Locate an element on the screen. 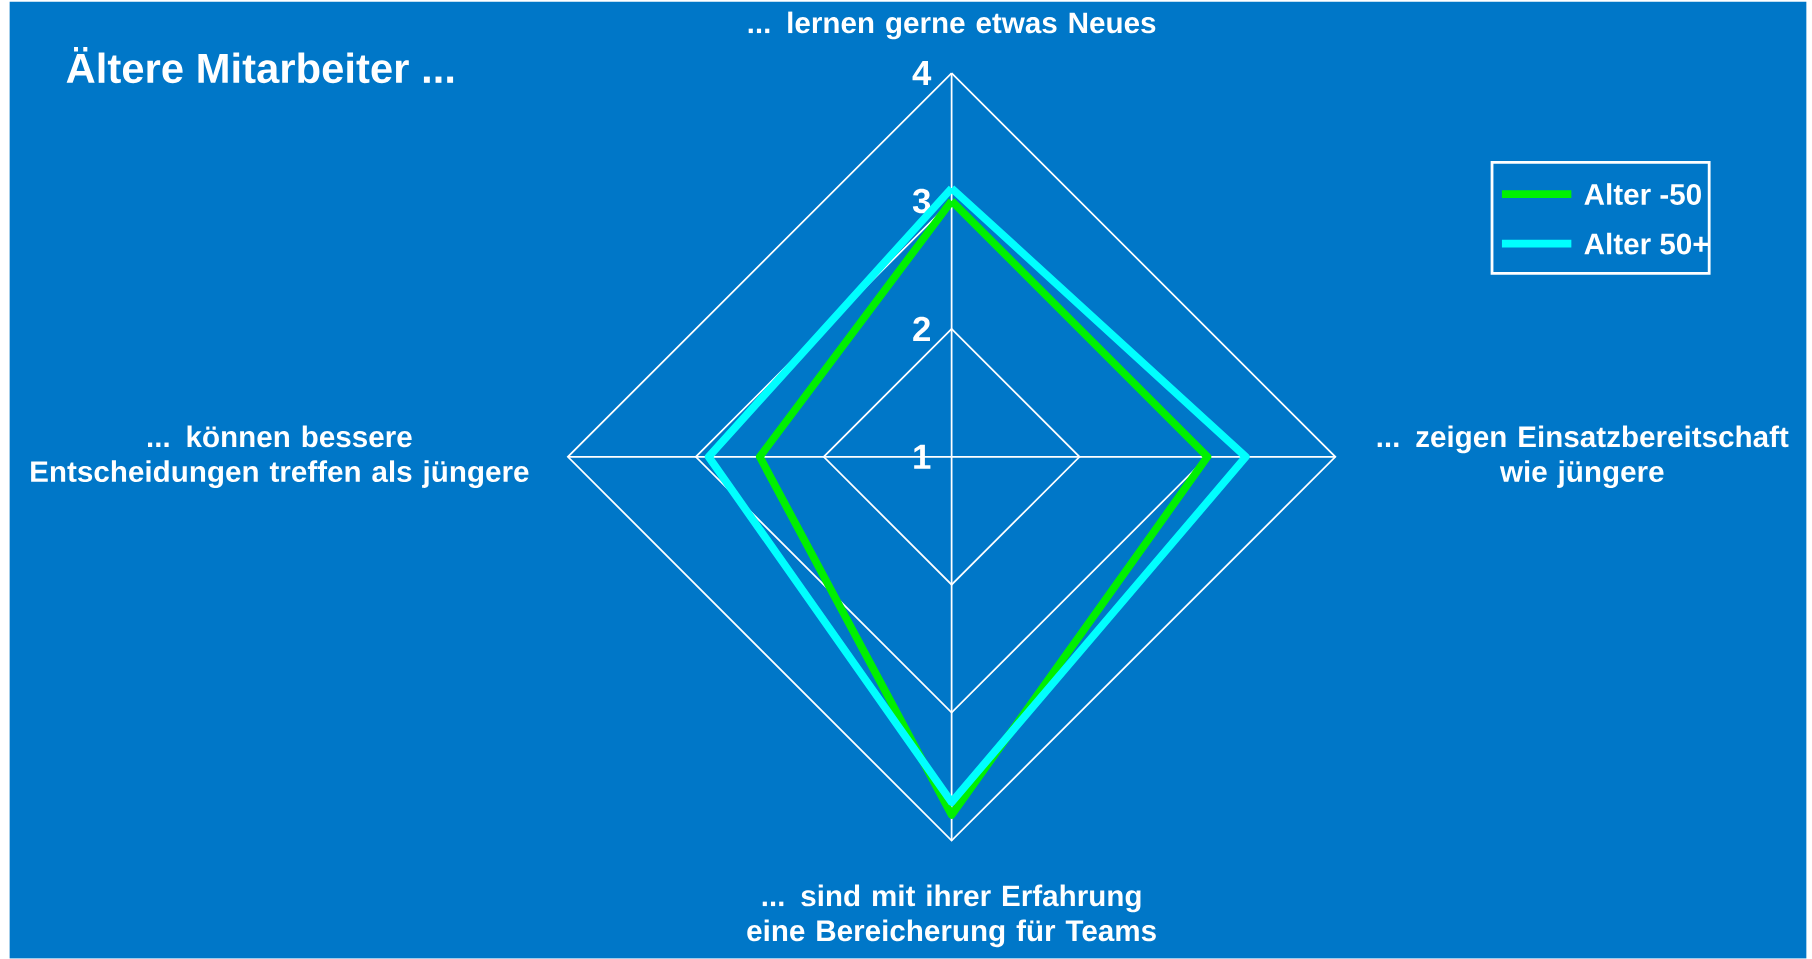 The width and height of the screenshot is (1812, 959). y-tick-label: 2 is located at coordinates (921, 329).